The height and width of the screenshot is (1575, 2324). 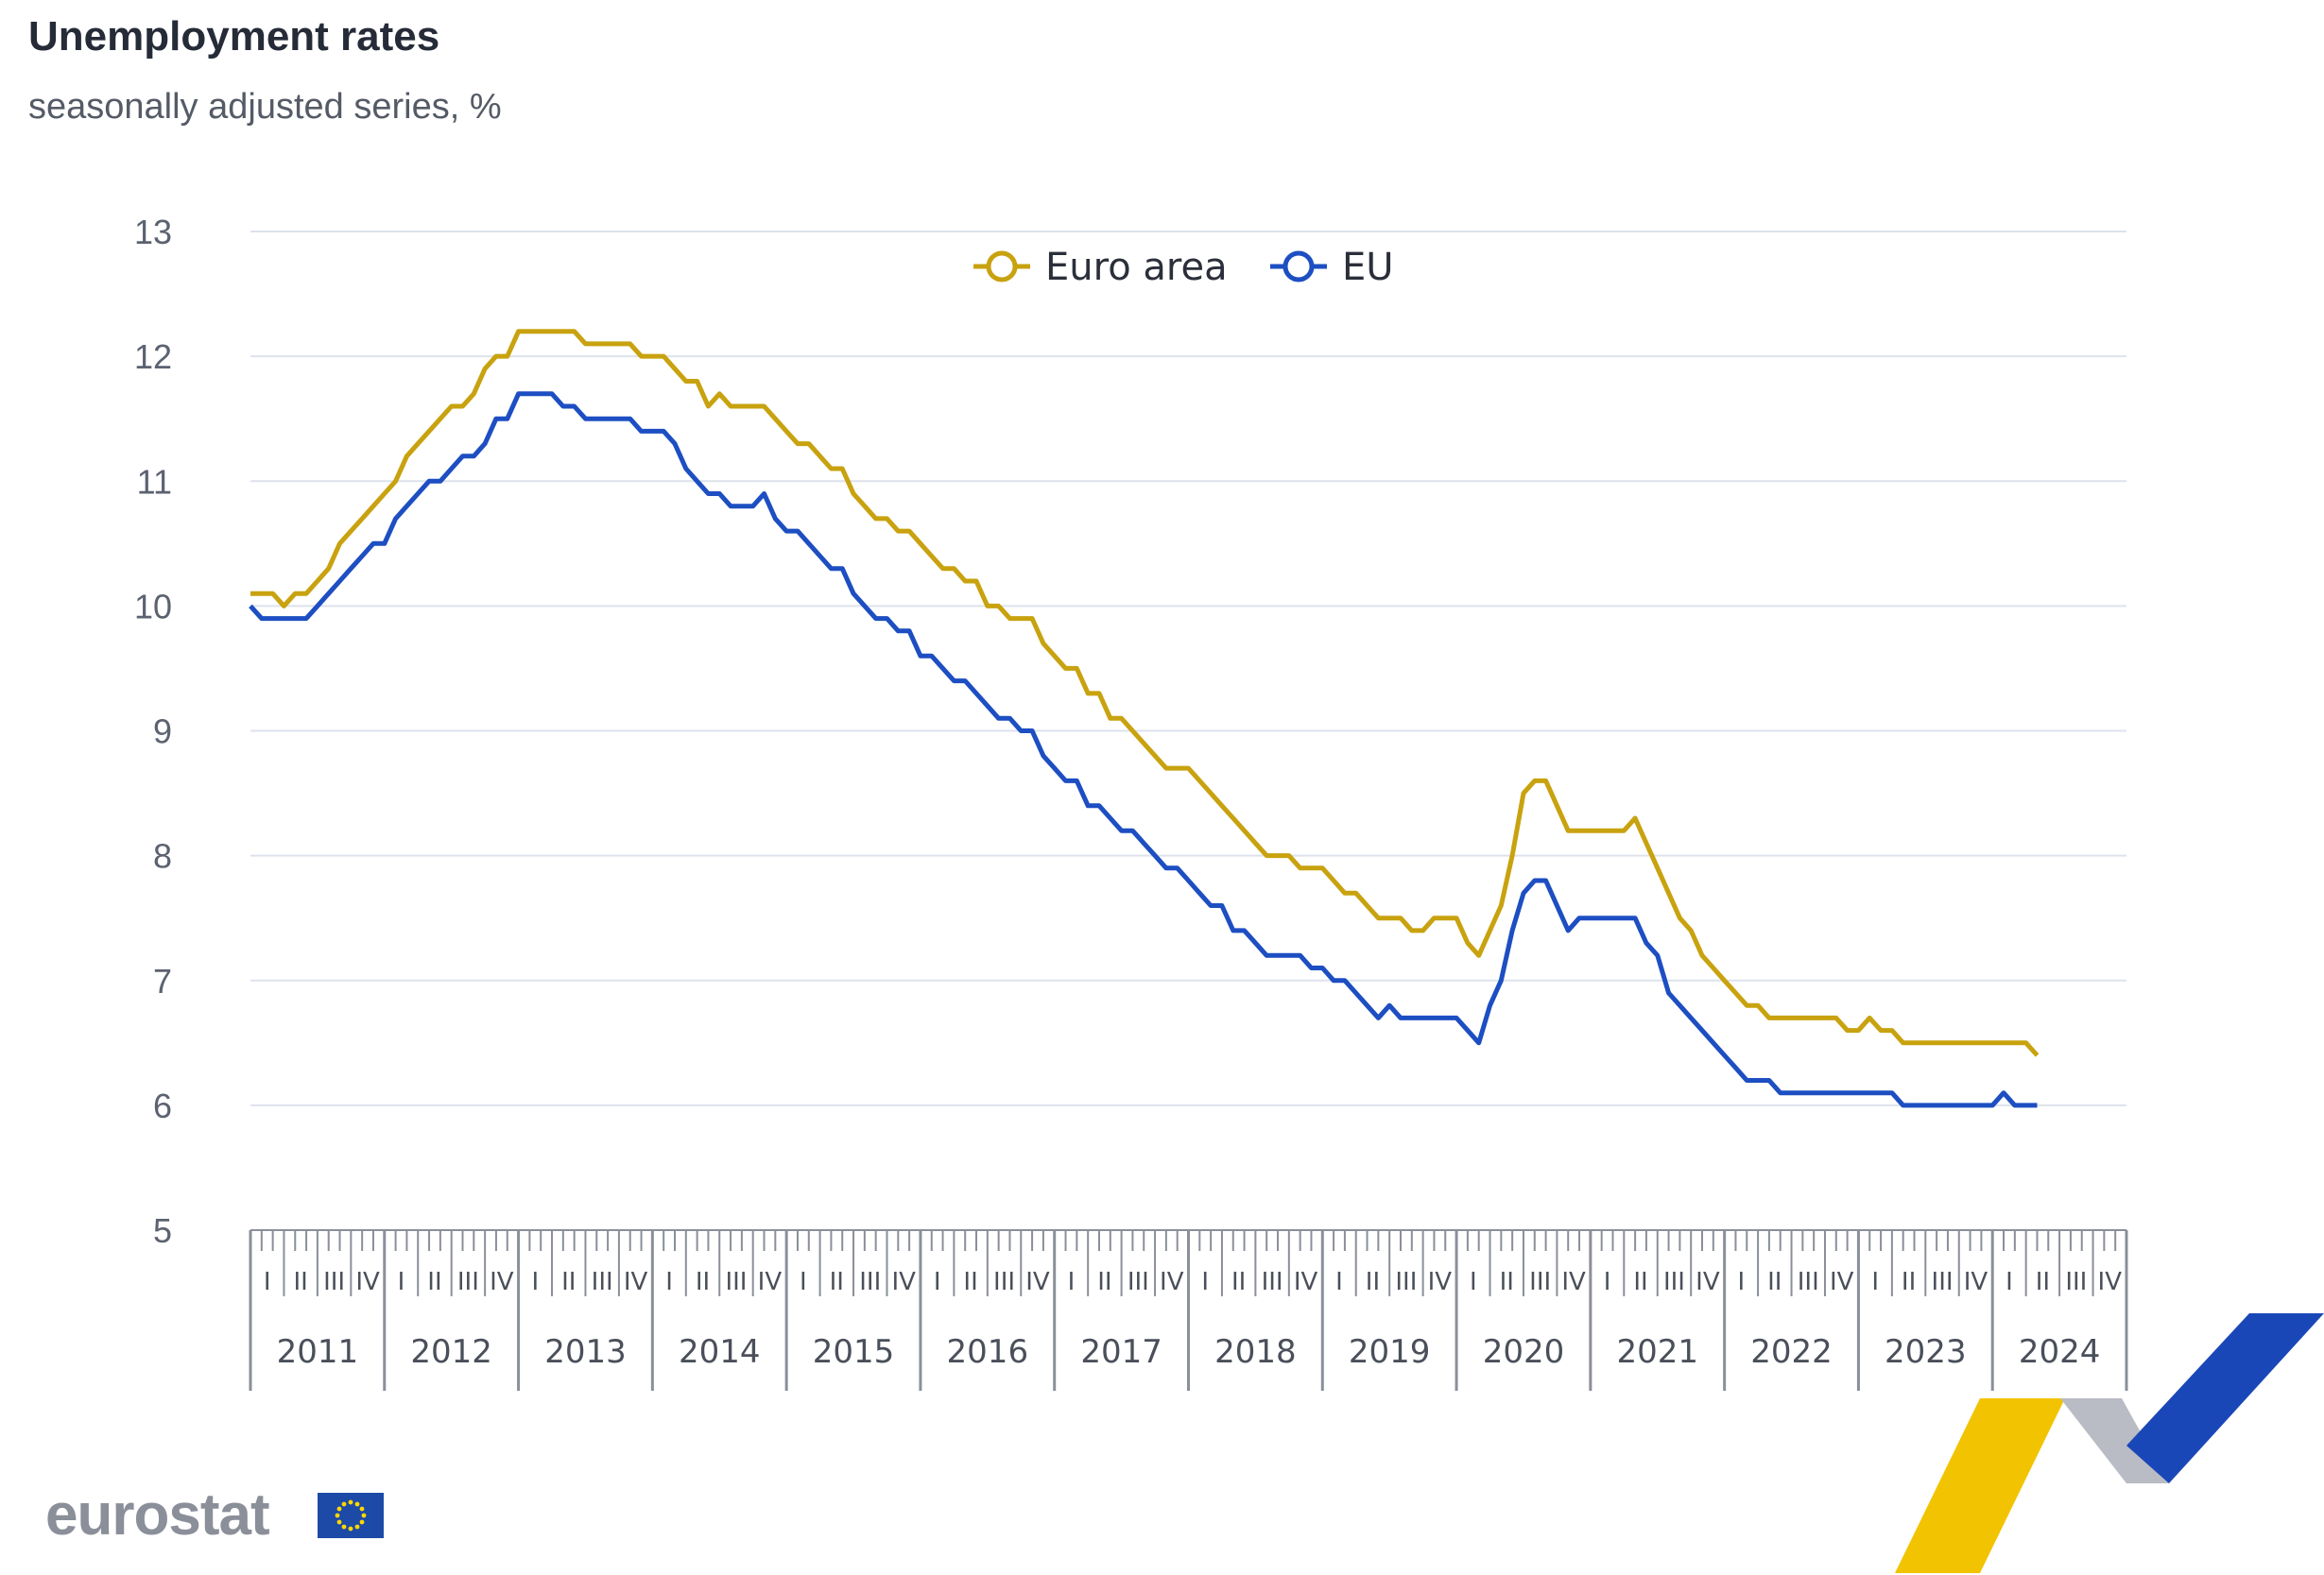 I want to click on y-tick-label: 9, so click(x=163, y=731).